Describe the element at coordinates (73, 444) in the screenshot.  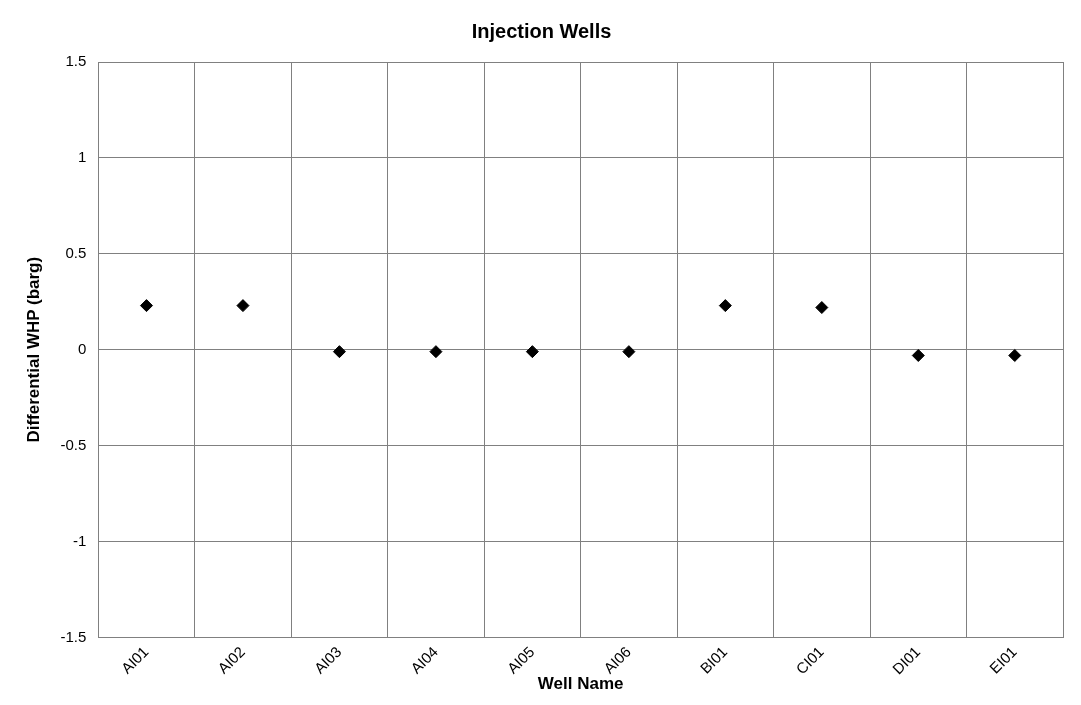
I see `y-tick-label: -0.5` at that location.